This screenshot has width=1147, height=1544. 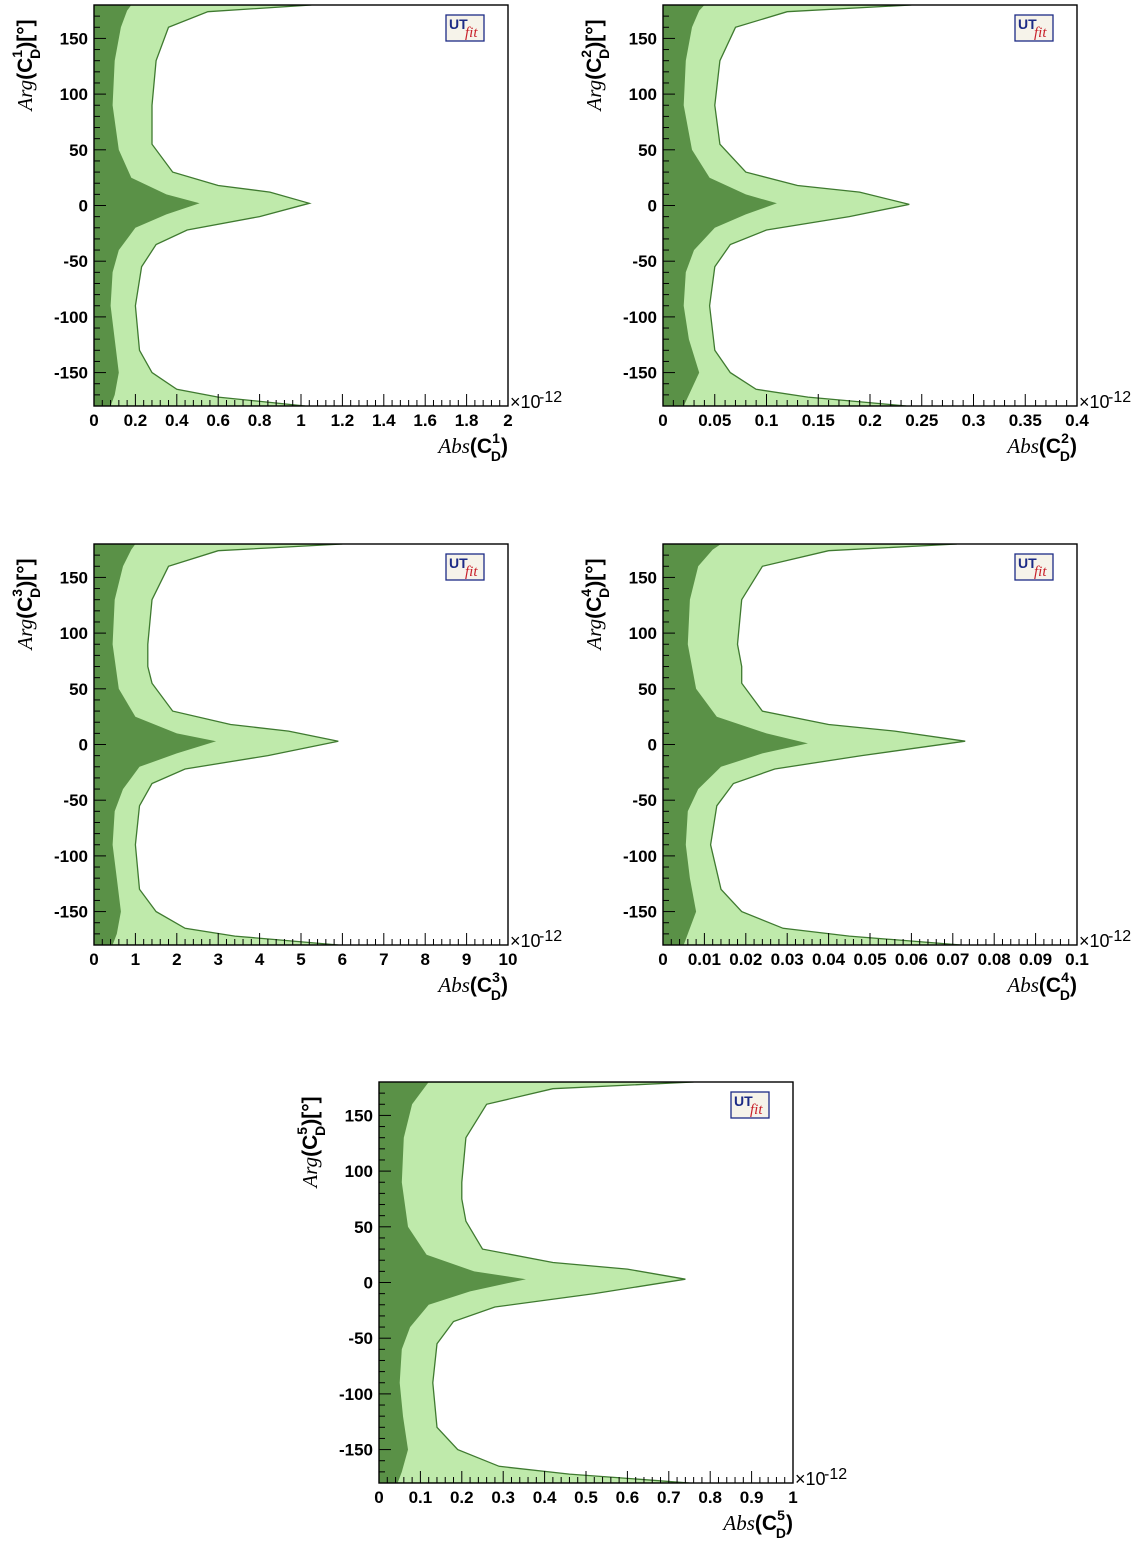 I want to click on x-tick-label: 0.06, so click(x=911, y=959).